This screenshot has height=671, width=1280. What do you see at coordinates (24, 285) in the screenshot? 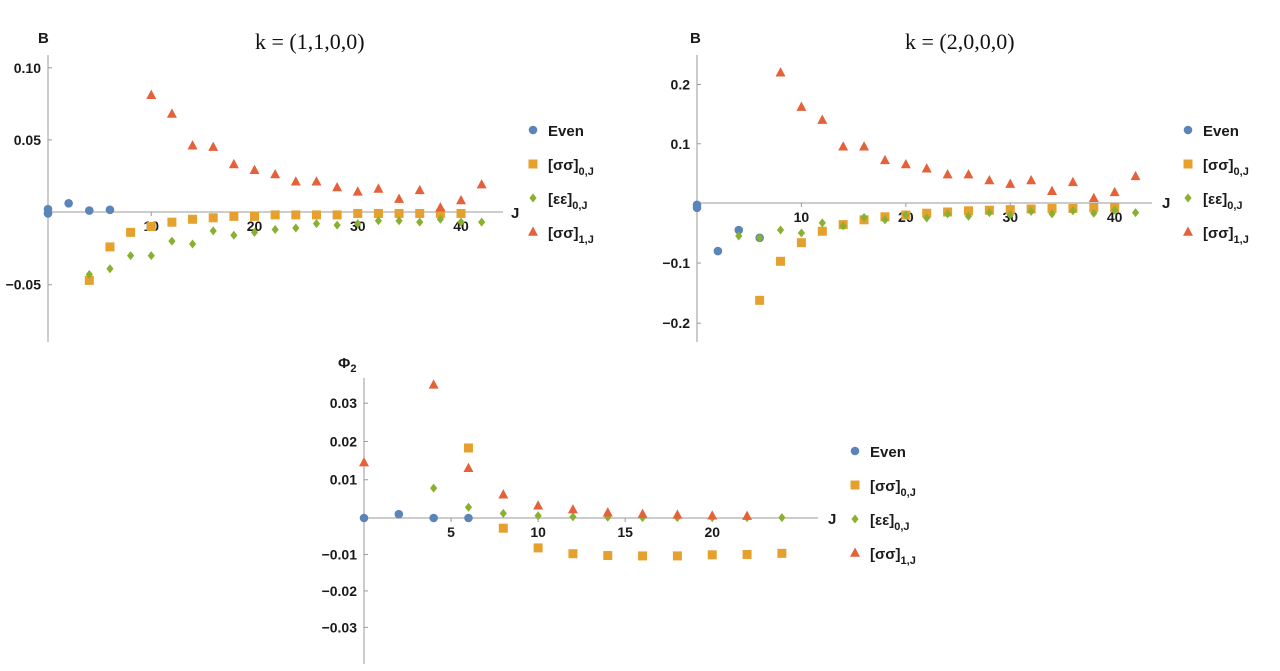
I see `y-tick-label: −0.05` at bounding box center [24, 285].